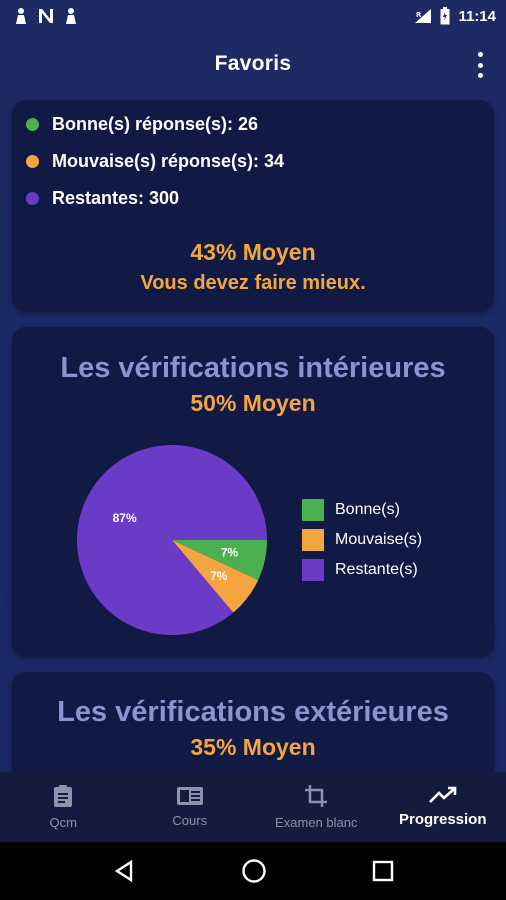  Describe the element at coordinates (116, 198) in the screenshot. I see `remaining-label: Restantes: 300` at that location.